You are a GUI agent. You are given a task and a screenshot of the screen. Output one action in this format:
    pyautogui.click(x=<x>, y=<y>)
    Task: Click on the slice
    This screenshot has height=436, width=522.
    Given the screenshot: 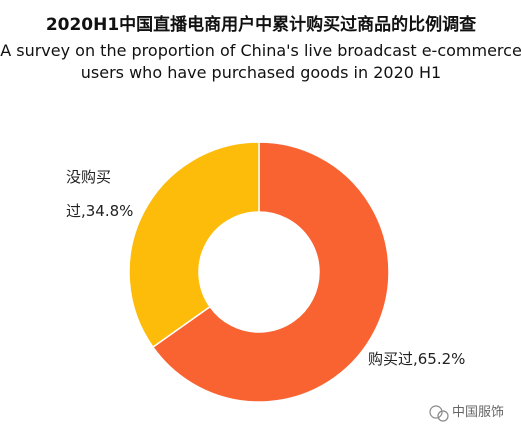 What is the action you would take?
    pyautogui.click(x=194, y=245)
    